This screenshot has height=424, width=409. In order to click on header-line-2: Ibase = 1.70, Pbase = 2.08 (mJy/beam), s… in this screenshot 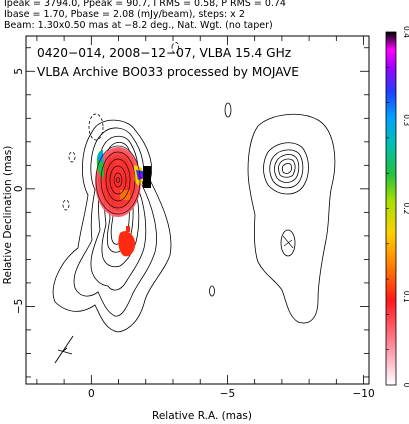, I will do `click(124, 14)`.